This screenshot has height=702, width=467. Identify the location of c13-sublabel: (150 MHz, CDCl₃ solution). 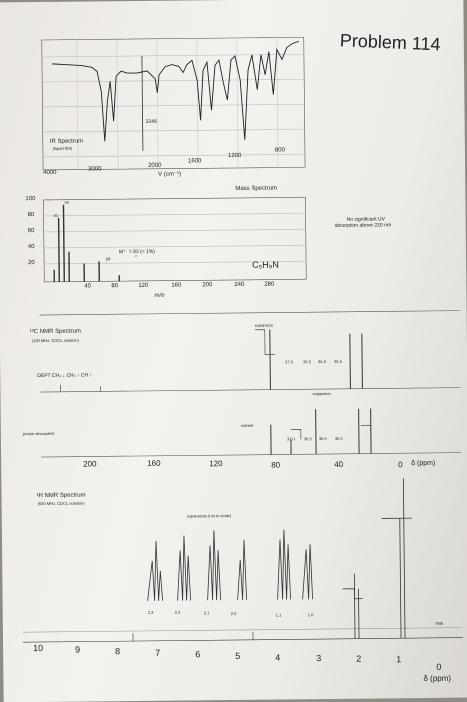
(55, 340).